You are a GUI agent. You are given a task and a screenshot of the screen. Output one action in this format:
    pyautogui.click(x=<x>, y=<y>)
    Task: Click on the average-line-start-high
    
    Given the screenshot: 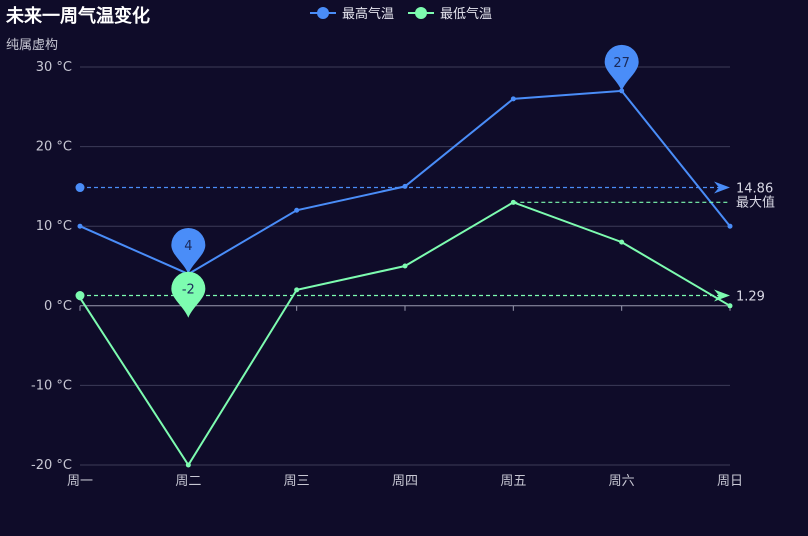 What is the action you would take?
    pyautogui.click(x=80, y=188)
    